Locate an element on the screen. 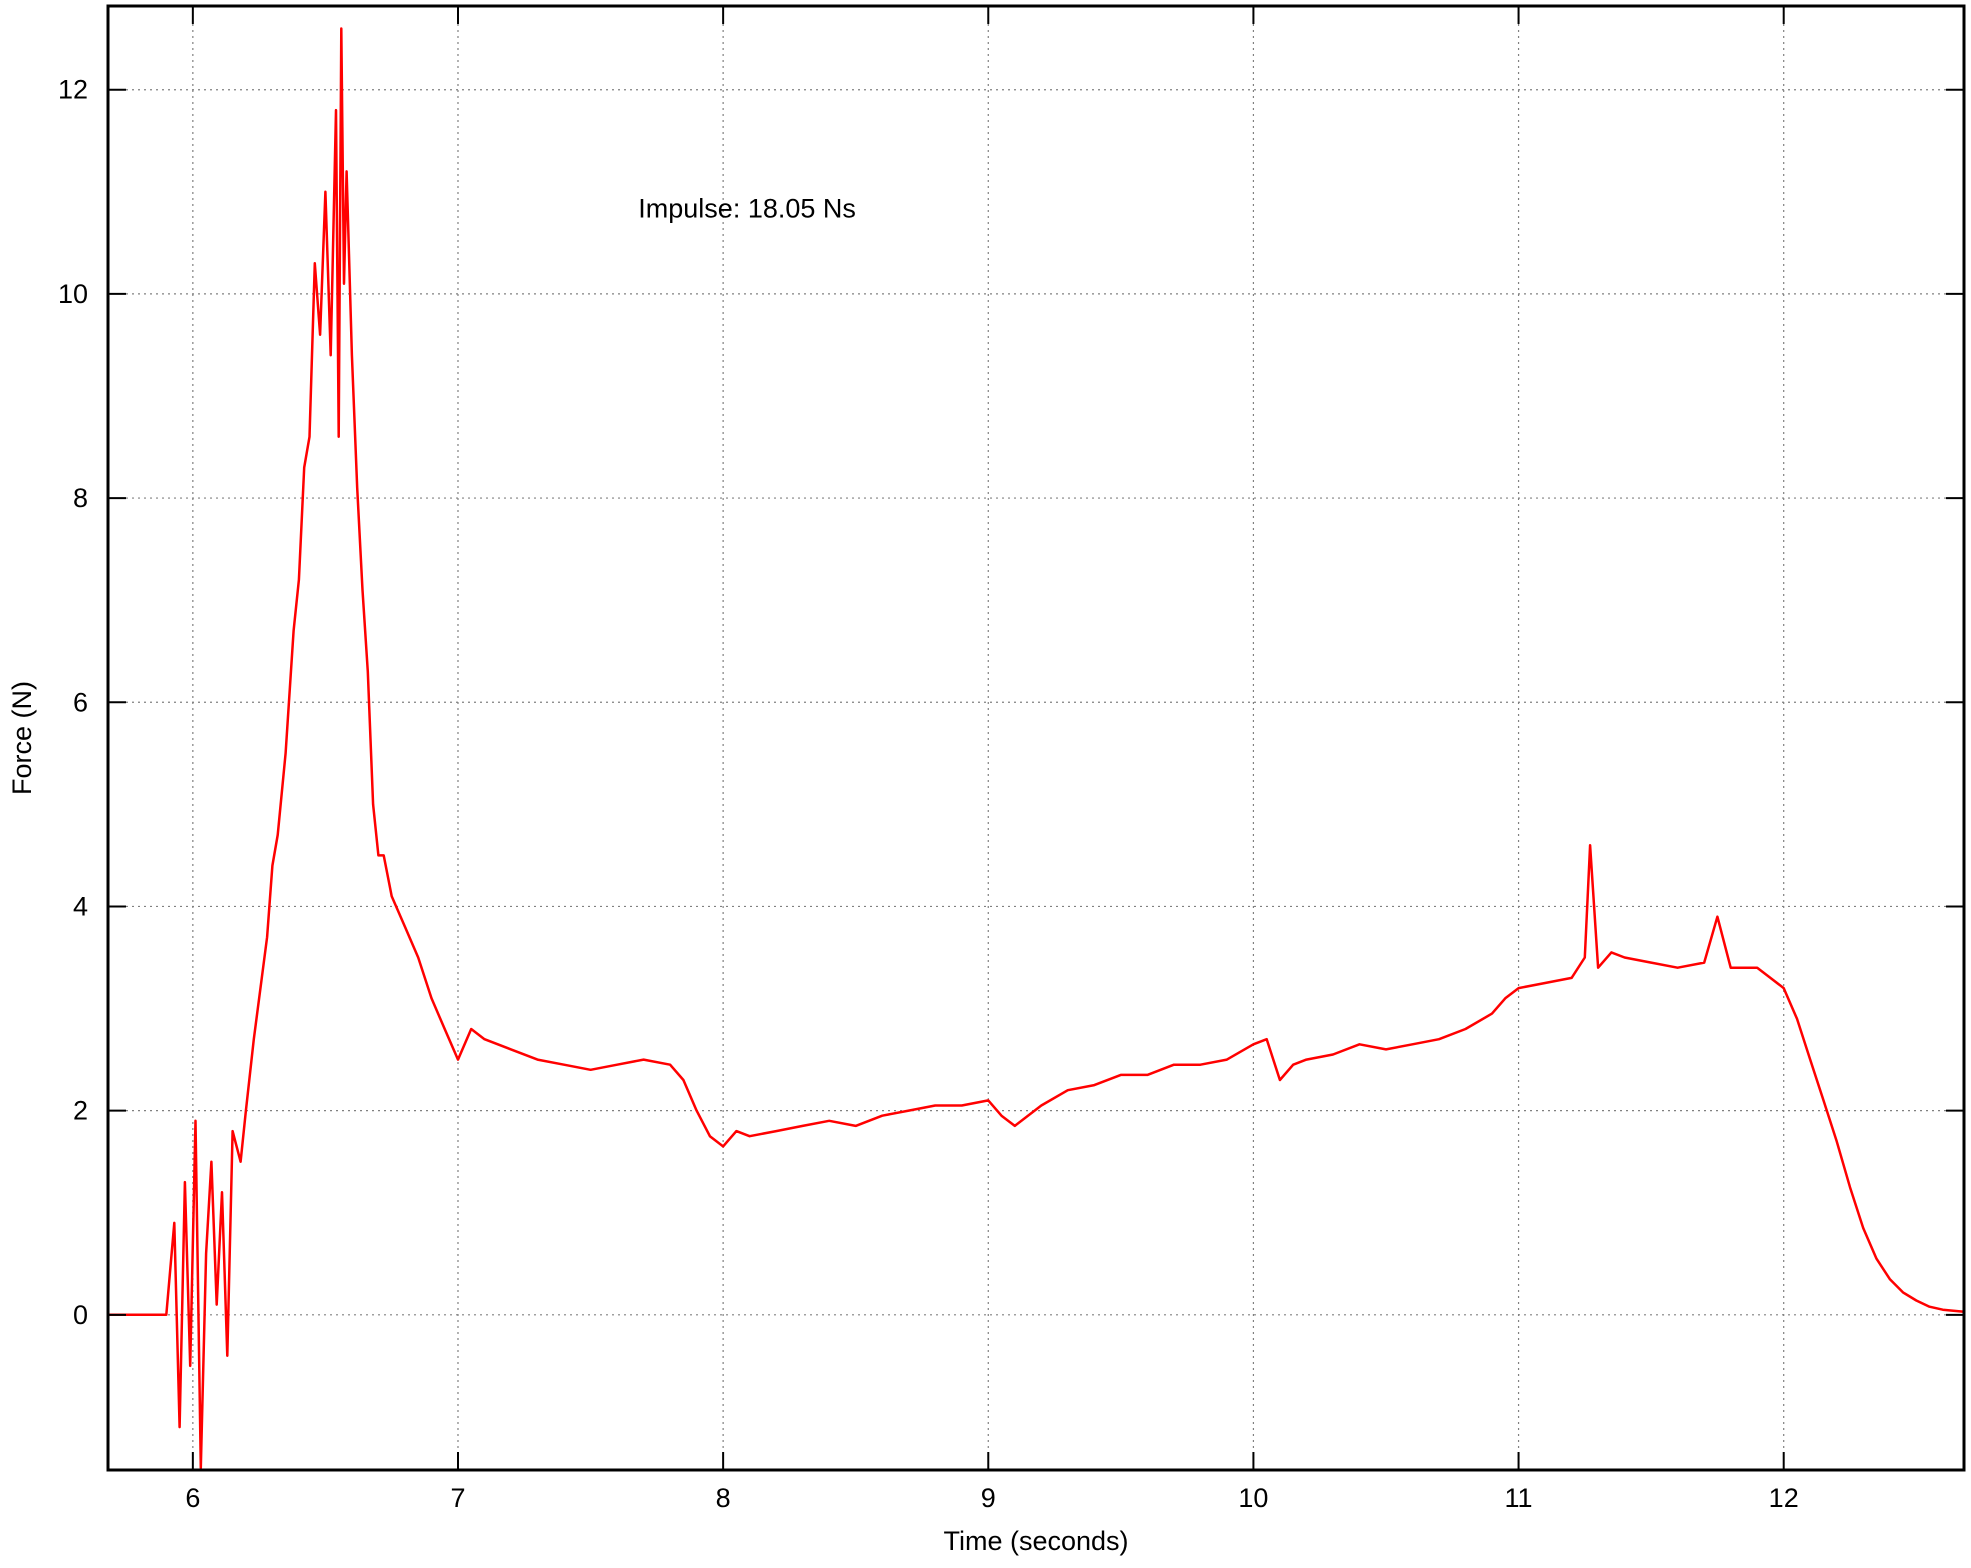 This screenshot has height=1568, width=1971. x-tick-label: 10 is located at coordinates (1253, 1498).